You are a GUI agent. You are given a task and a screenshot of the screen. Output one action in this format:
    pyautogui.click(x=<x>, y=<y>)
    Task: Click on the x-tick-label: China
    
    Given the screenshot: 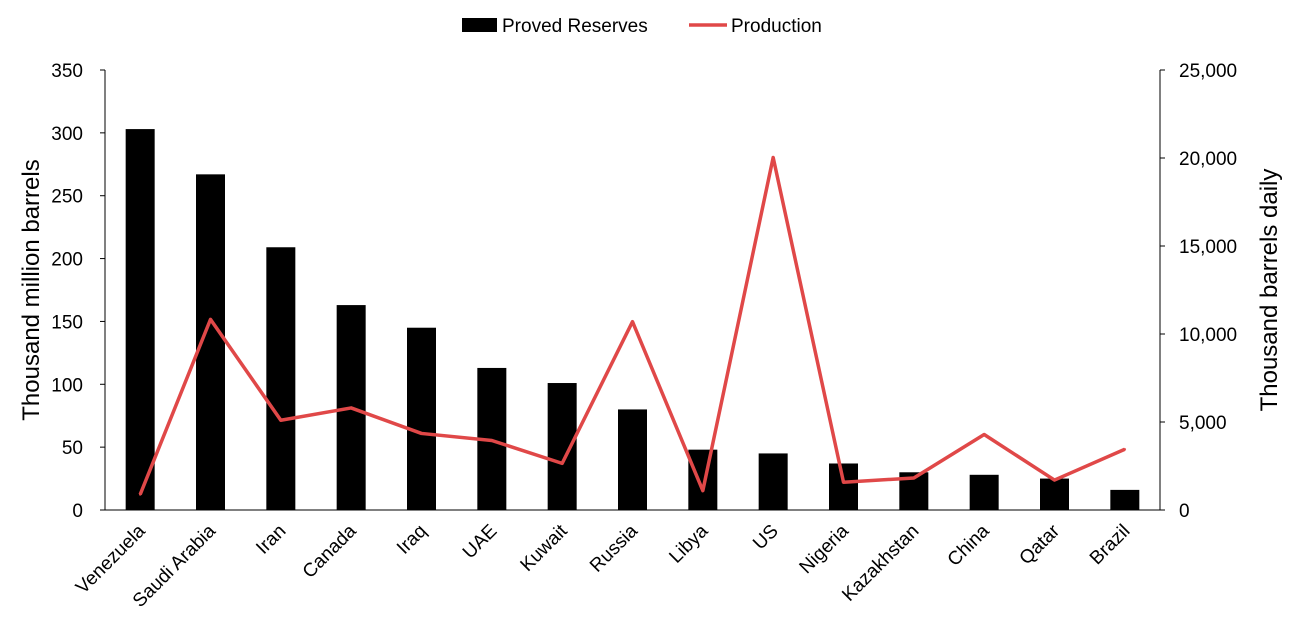 What is the action you would take?
    pyautogui.click(x=969, y=545)
    